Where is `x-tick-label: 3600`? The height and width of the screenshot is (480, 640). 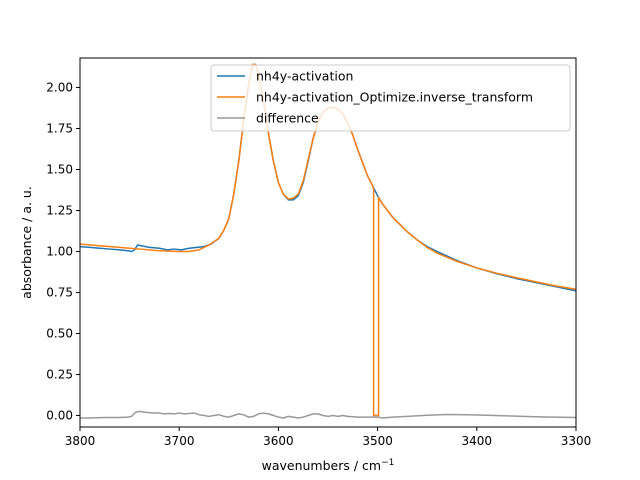
x-tick-label: 3600 is located at coordinates (278, 441).